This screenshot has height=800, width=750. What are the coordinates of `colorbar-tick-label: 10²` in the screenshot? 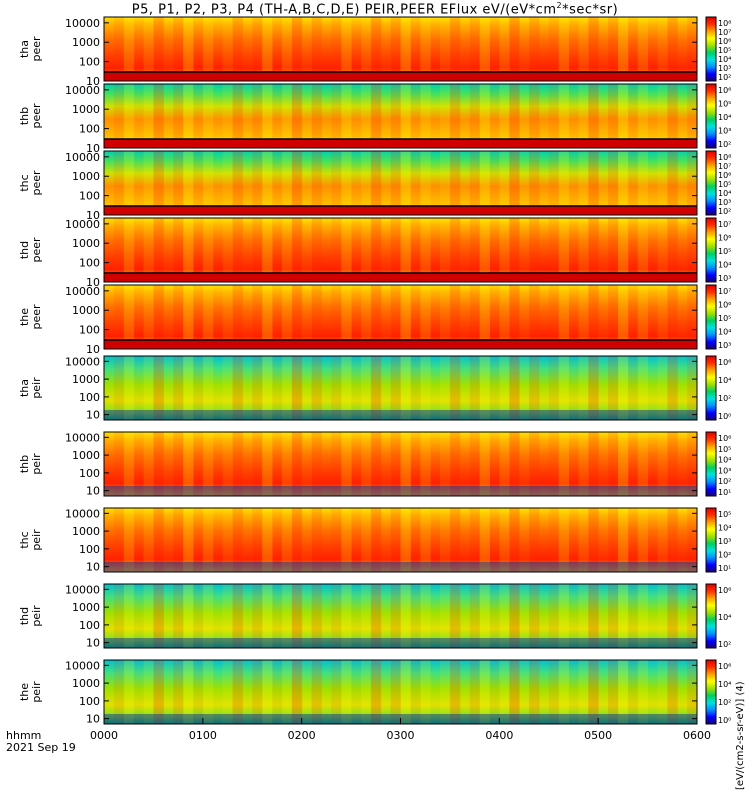 It's located at (724, 481).